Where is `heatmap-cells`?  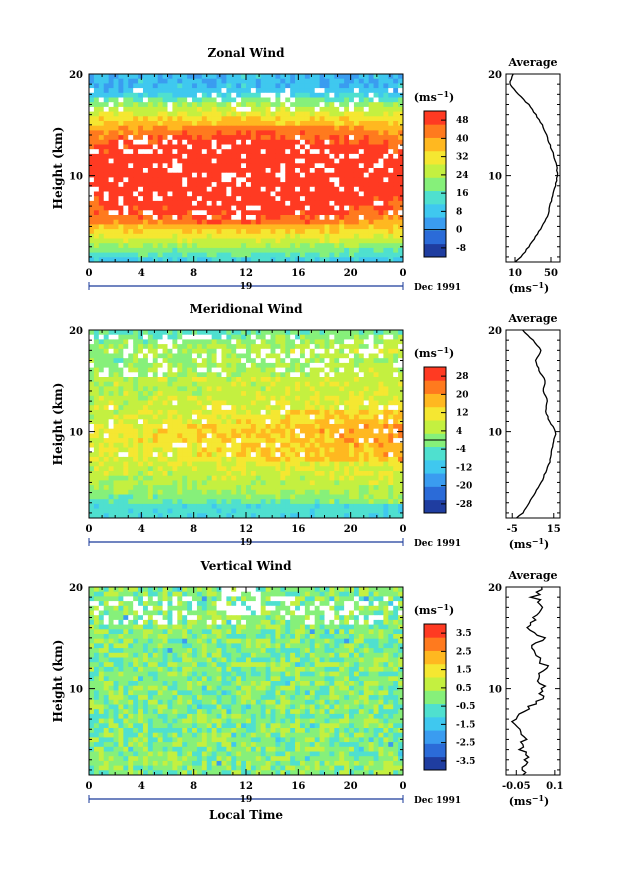 heatmap-cells is located at coordinates (246, 168).